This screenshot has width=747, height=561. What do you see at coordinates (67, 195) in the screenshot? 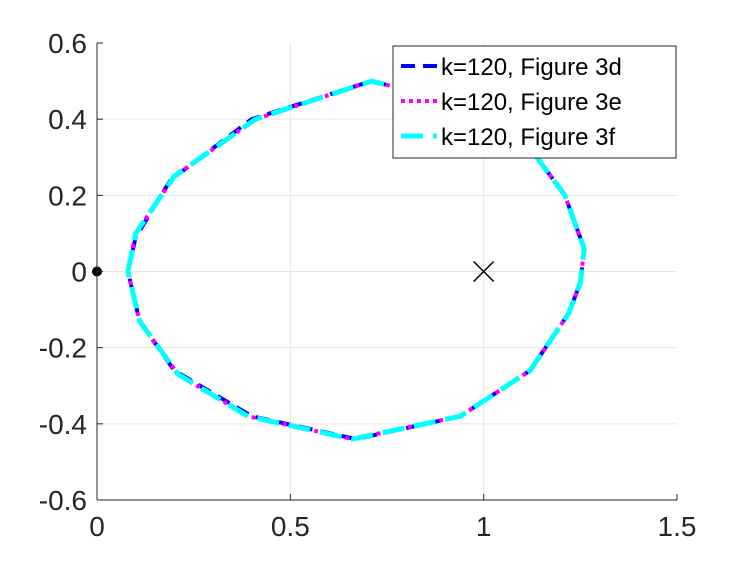
I see `y-tick-label: 0.2` at bounding box center [67, 195].